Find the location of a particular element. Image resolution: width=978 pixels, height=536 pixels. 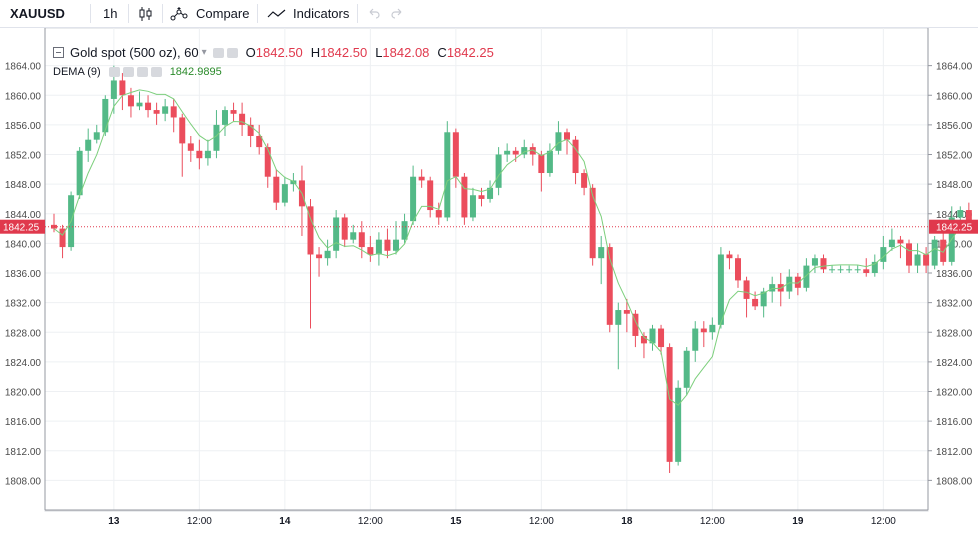

y-tick-label-left: 1844.00 is located at coordinates (23, 215).